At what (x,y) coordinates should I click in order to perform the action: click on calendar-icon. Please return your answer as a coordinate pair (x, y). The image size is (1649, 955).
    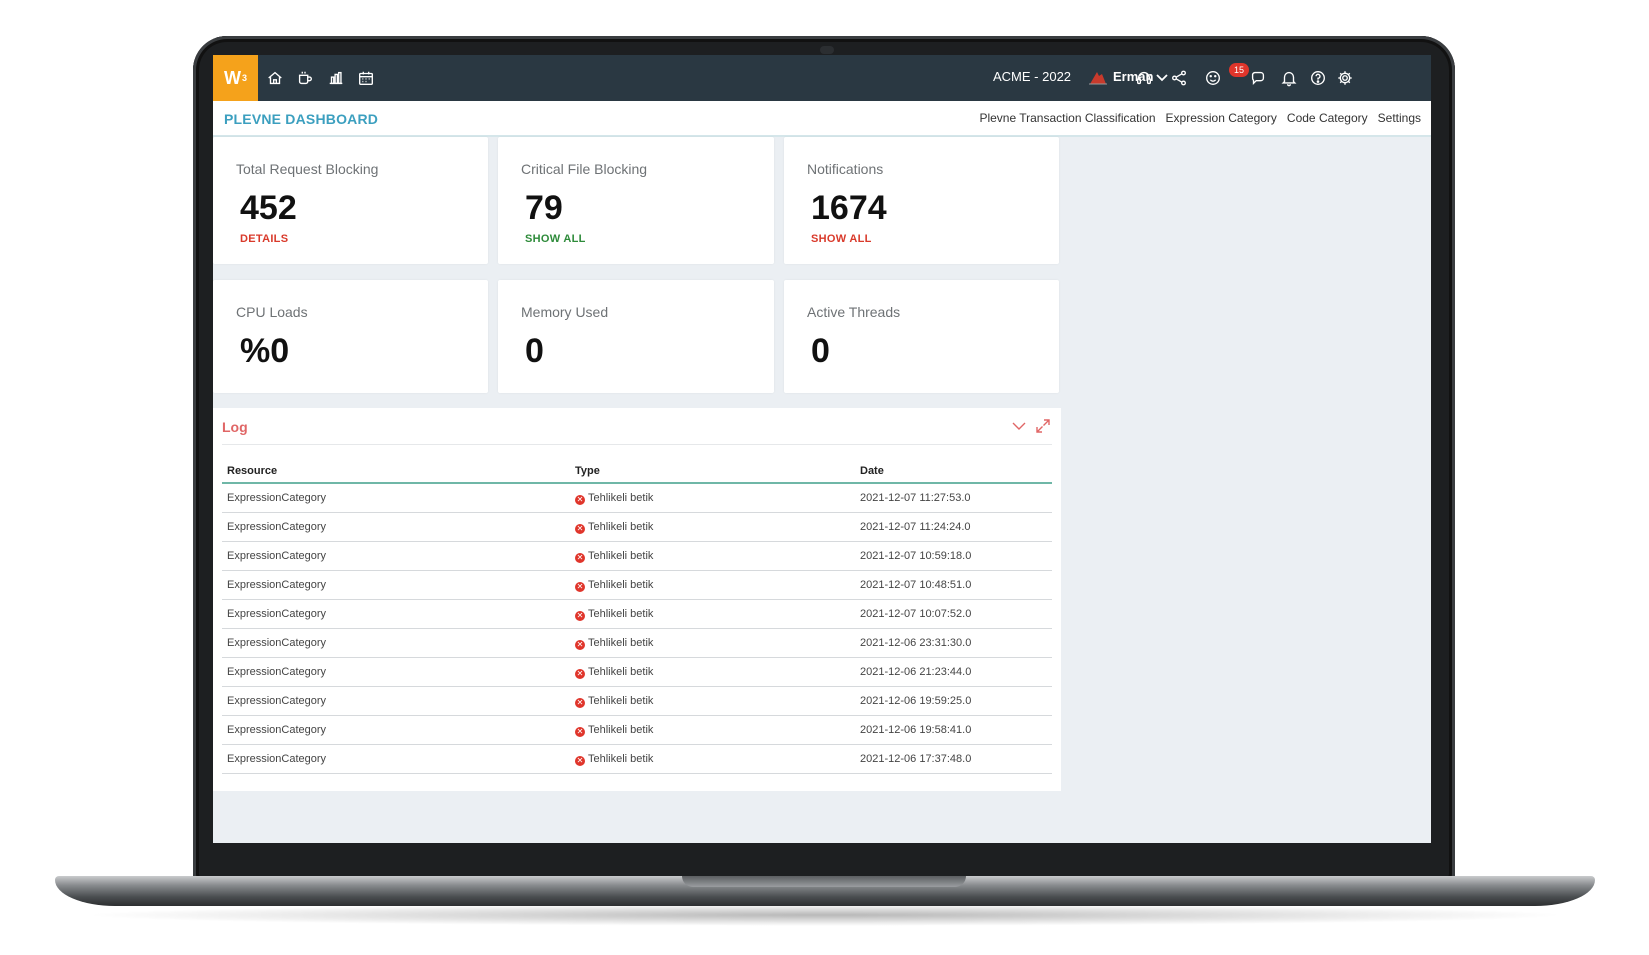
    Looking at the image, I should click on (366, 78).